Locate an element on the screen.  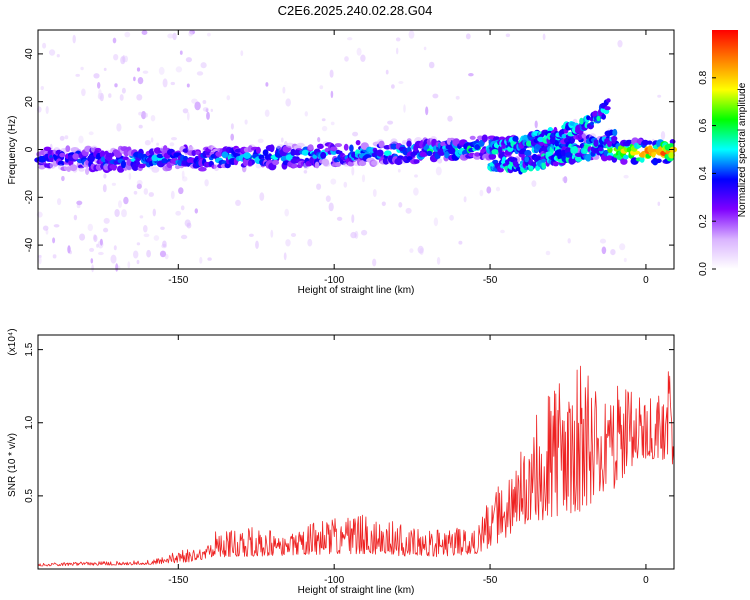
snr-y-tick-label: 0.5 is located at coordinates (29, 495).